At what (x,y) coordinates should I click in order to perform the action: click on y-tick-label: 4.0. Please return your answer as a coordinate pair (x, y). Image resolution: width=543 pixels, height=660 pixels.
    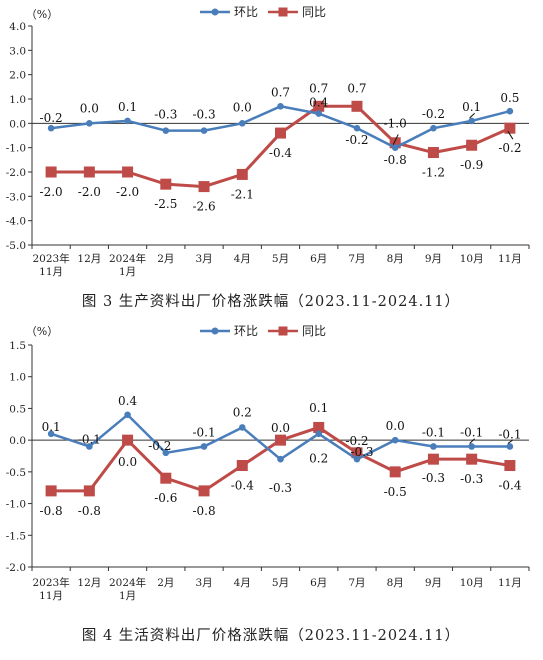
    Looking at the image, I should click on (17, 27).